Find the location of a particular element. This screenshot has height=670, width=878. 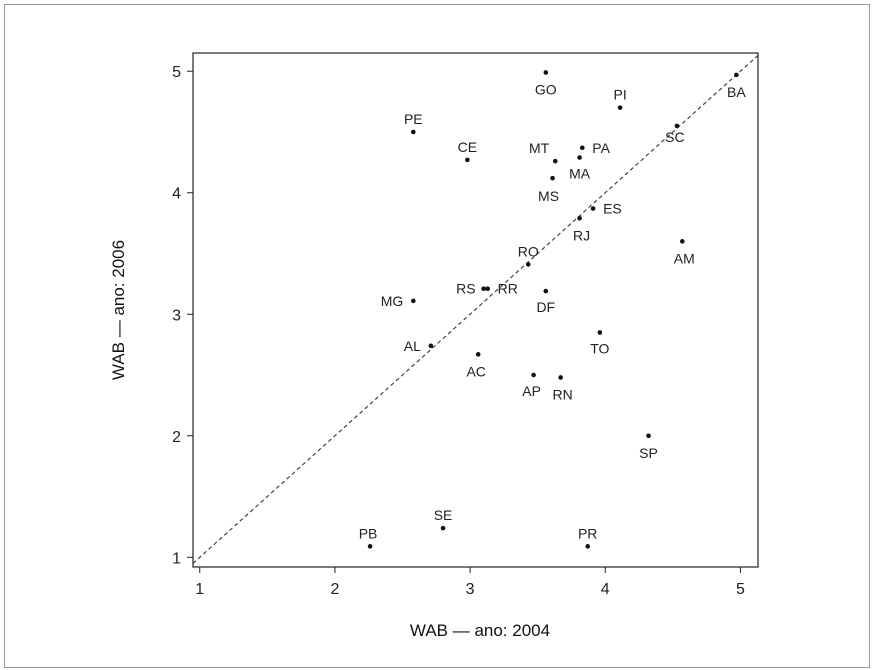

point-label-pa: PA is located at coordinates (601, 148).